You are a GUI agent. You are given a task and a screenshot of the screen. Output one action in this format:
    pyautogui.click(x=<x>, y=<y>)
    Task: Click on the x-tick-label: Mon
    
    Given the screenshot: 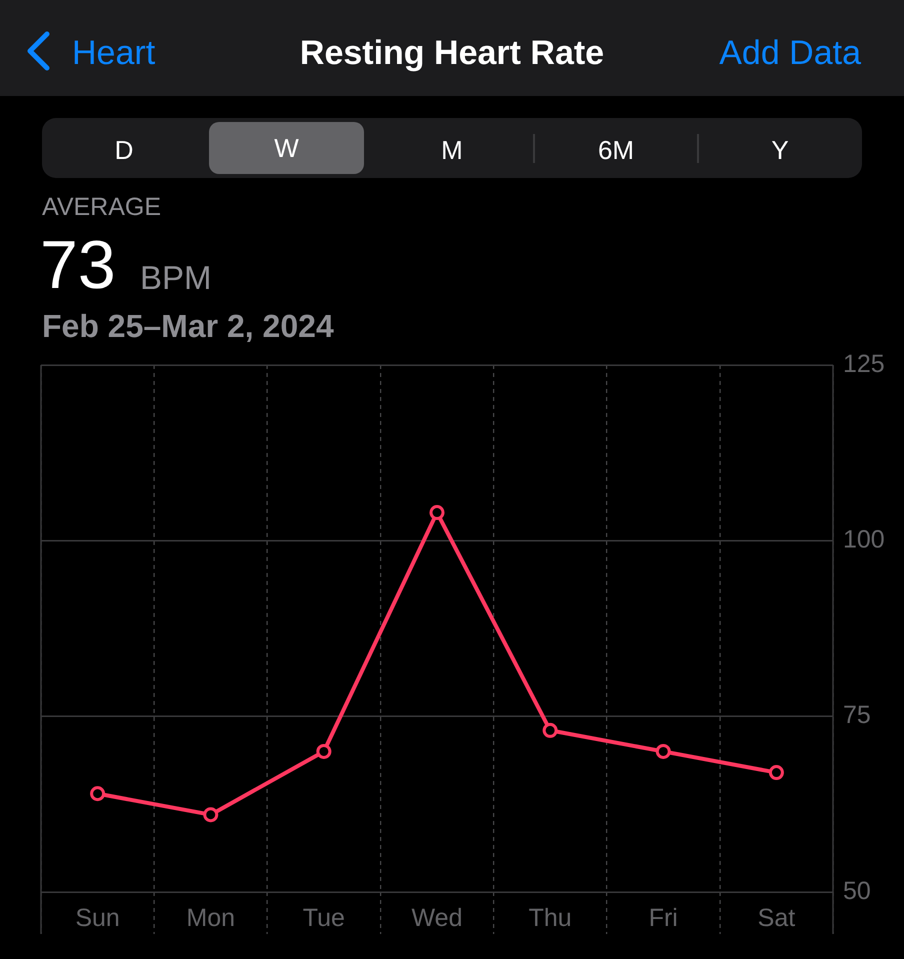 What is the action you would take?
    pyautogui.click(x=211, y=918)
    